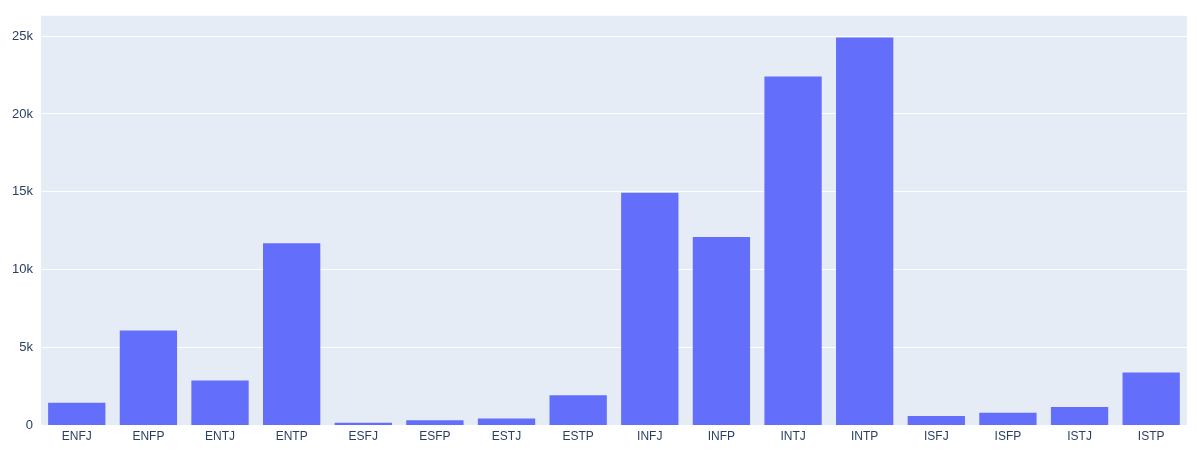 This screenshot has width=1197, height=450. Describe the element at coordinates (22, 35) in the screenshot. I see `y-tick-label: 25k` at that location.